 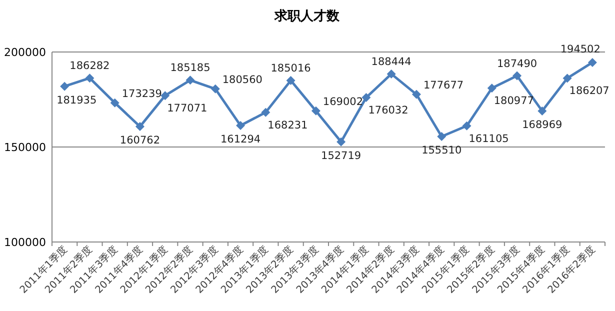 What do you see at coordinates (514, 101) in the screenshot?
I see `data-label: 180977` at bounding box center [514, 101].